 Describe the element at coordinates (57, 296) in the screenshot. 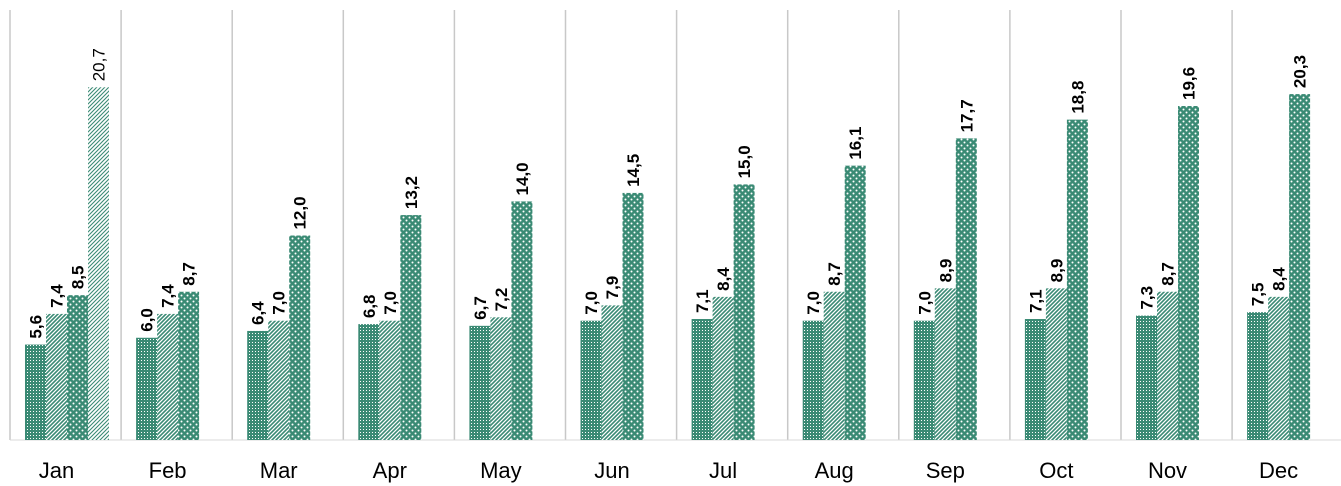

I see `data-label-series-b-jan: 7,4` at that location.